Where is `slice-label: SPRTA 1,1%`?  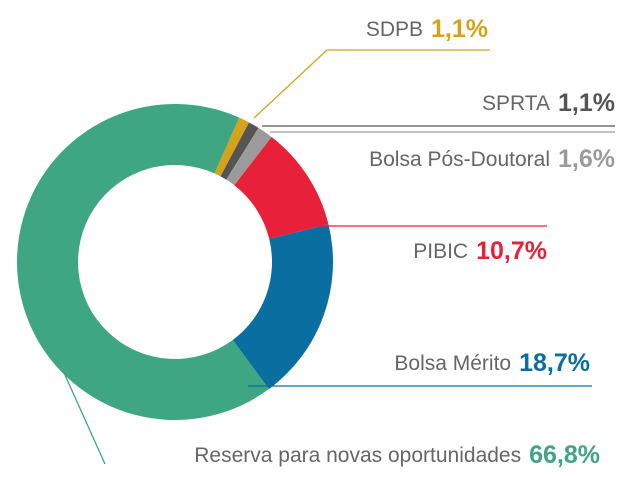 slice-label: SPRTA 1,1% is located at coordinates (548, 103).